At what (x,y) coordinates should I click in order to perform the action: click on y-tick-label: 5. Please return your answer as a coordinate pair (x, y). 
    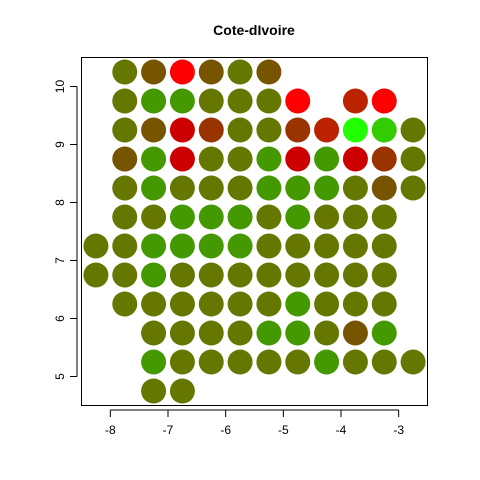
    Looking at the image, I should click on (60, 376).